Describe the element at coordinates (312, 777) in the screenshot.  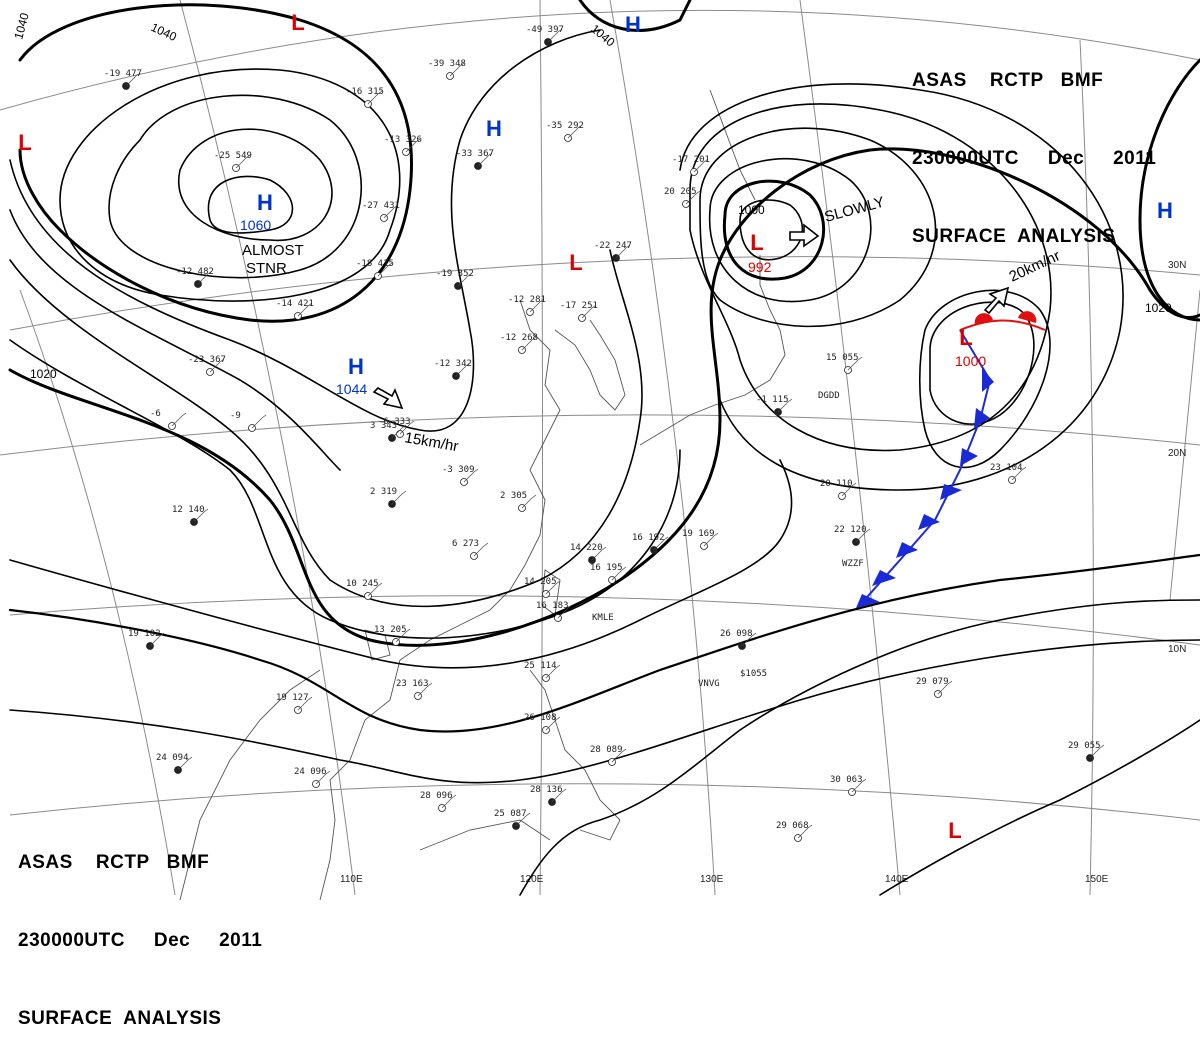
I see `station-plot: 24 096` at that location.